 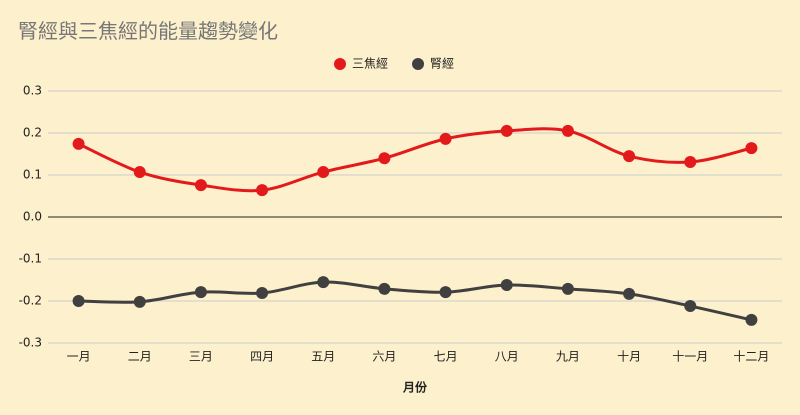 I want to click on x-tick-label: 二月, so click(x=140, y=357).